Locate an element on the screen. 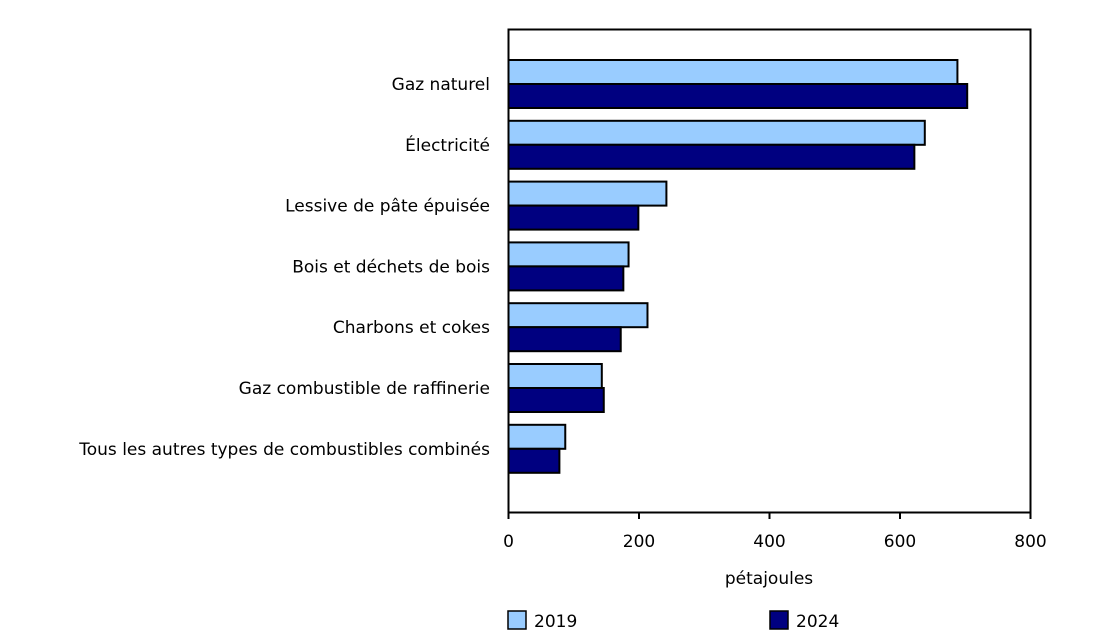 The width and height of the screenshot is (1113, 642). category-label: Bois et déchets de bois is located at coordinates (391, 267).